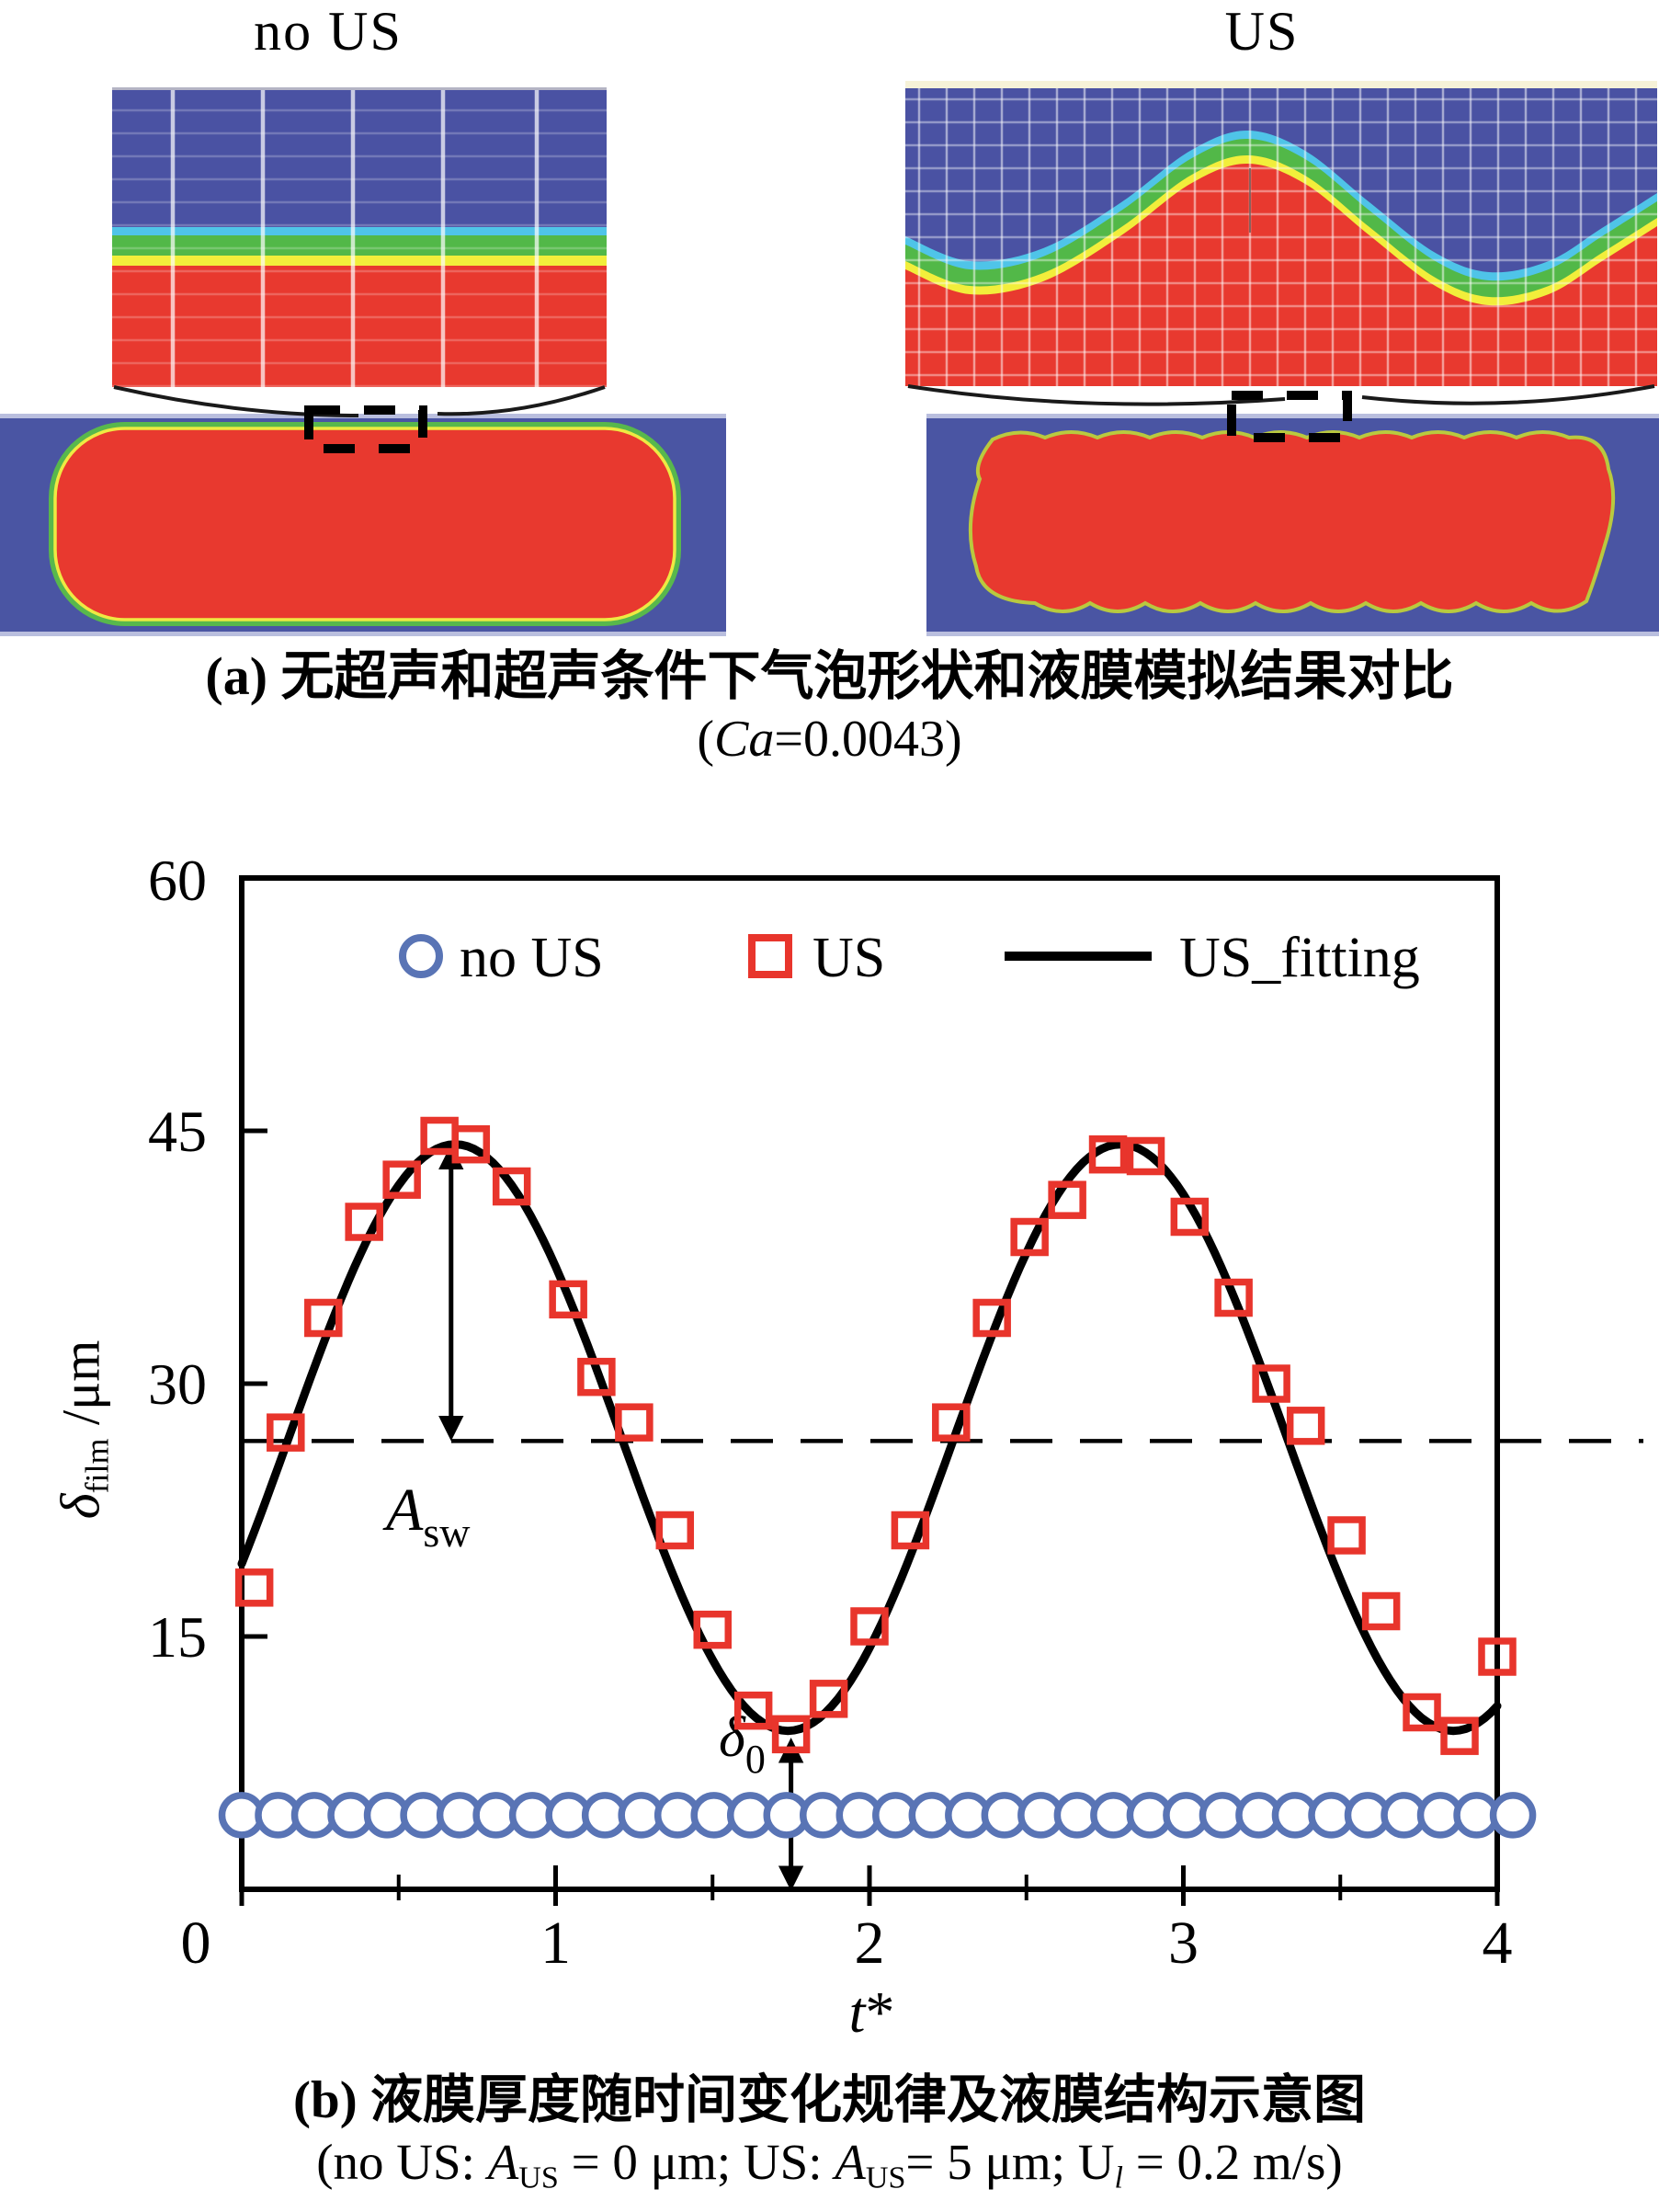 This screenshot has width=1659, height=2212. Describe the element at coordinates (359, 326) in the screenshot. I see `liquid-region` at that location.